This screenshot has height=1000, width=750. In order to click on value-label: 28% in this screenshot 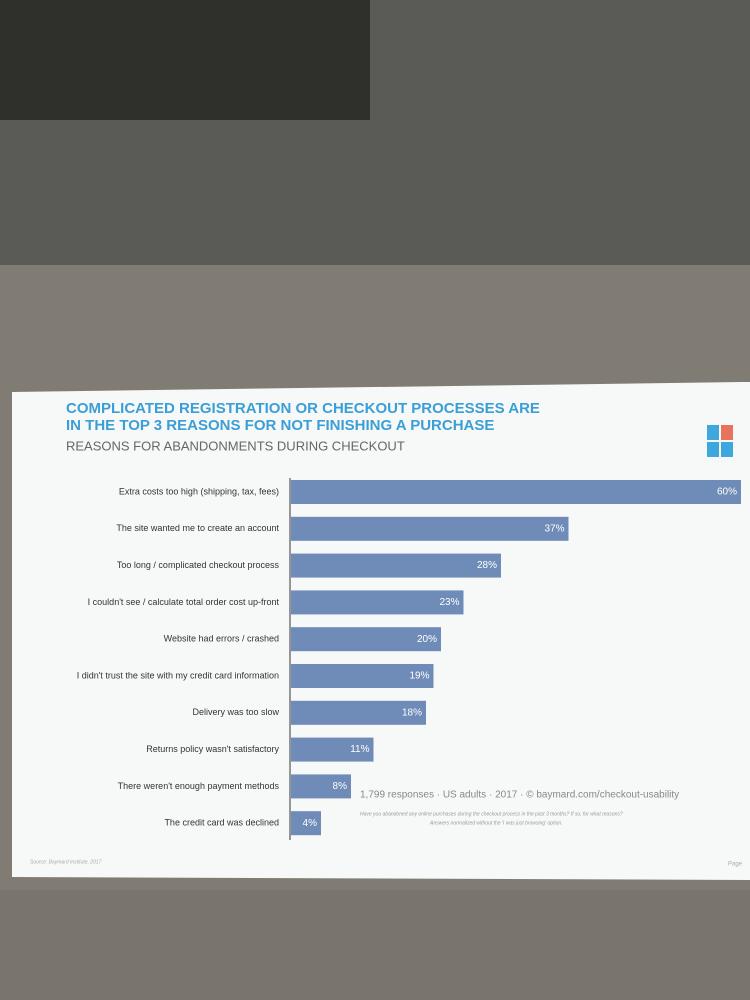, I will do `click(487, 565)`.